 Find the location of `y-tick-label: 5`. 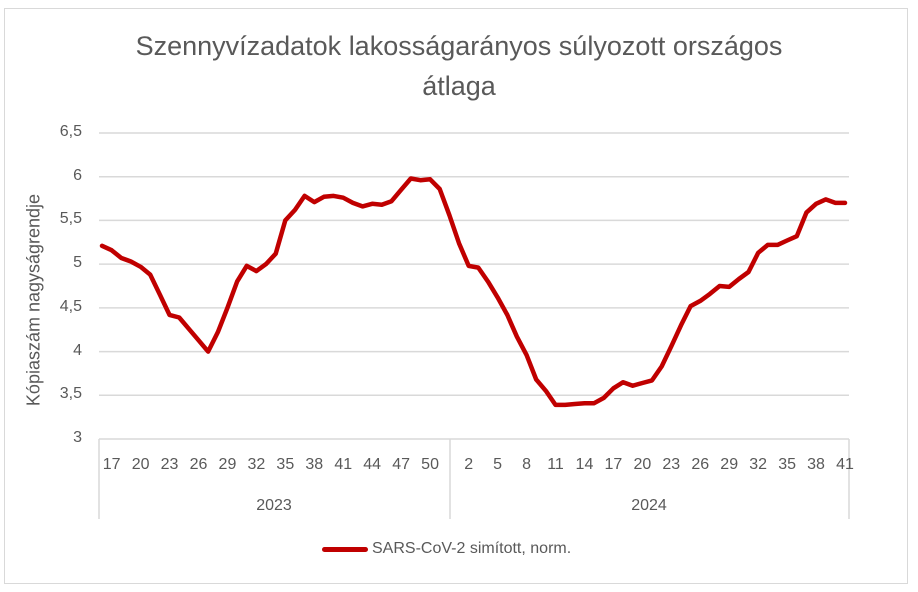

y-tick-label: 5 is located at coordinates (77, 263).